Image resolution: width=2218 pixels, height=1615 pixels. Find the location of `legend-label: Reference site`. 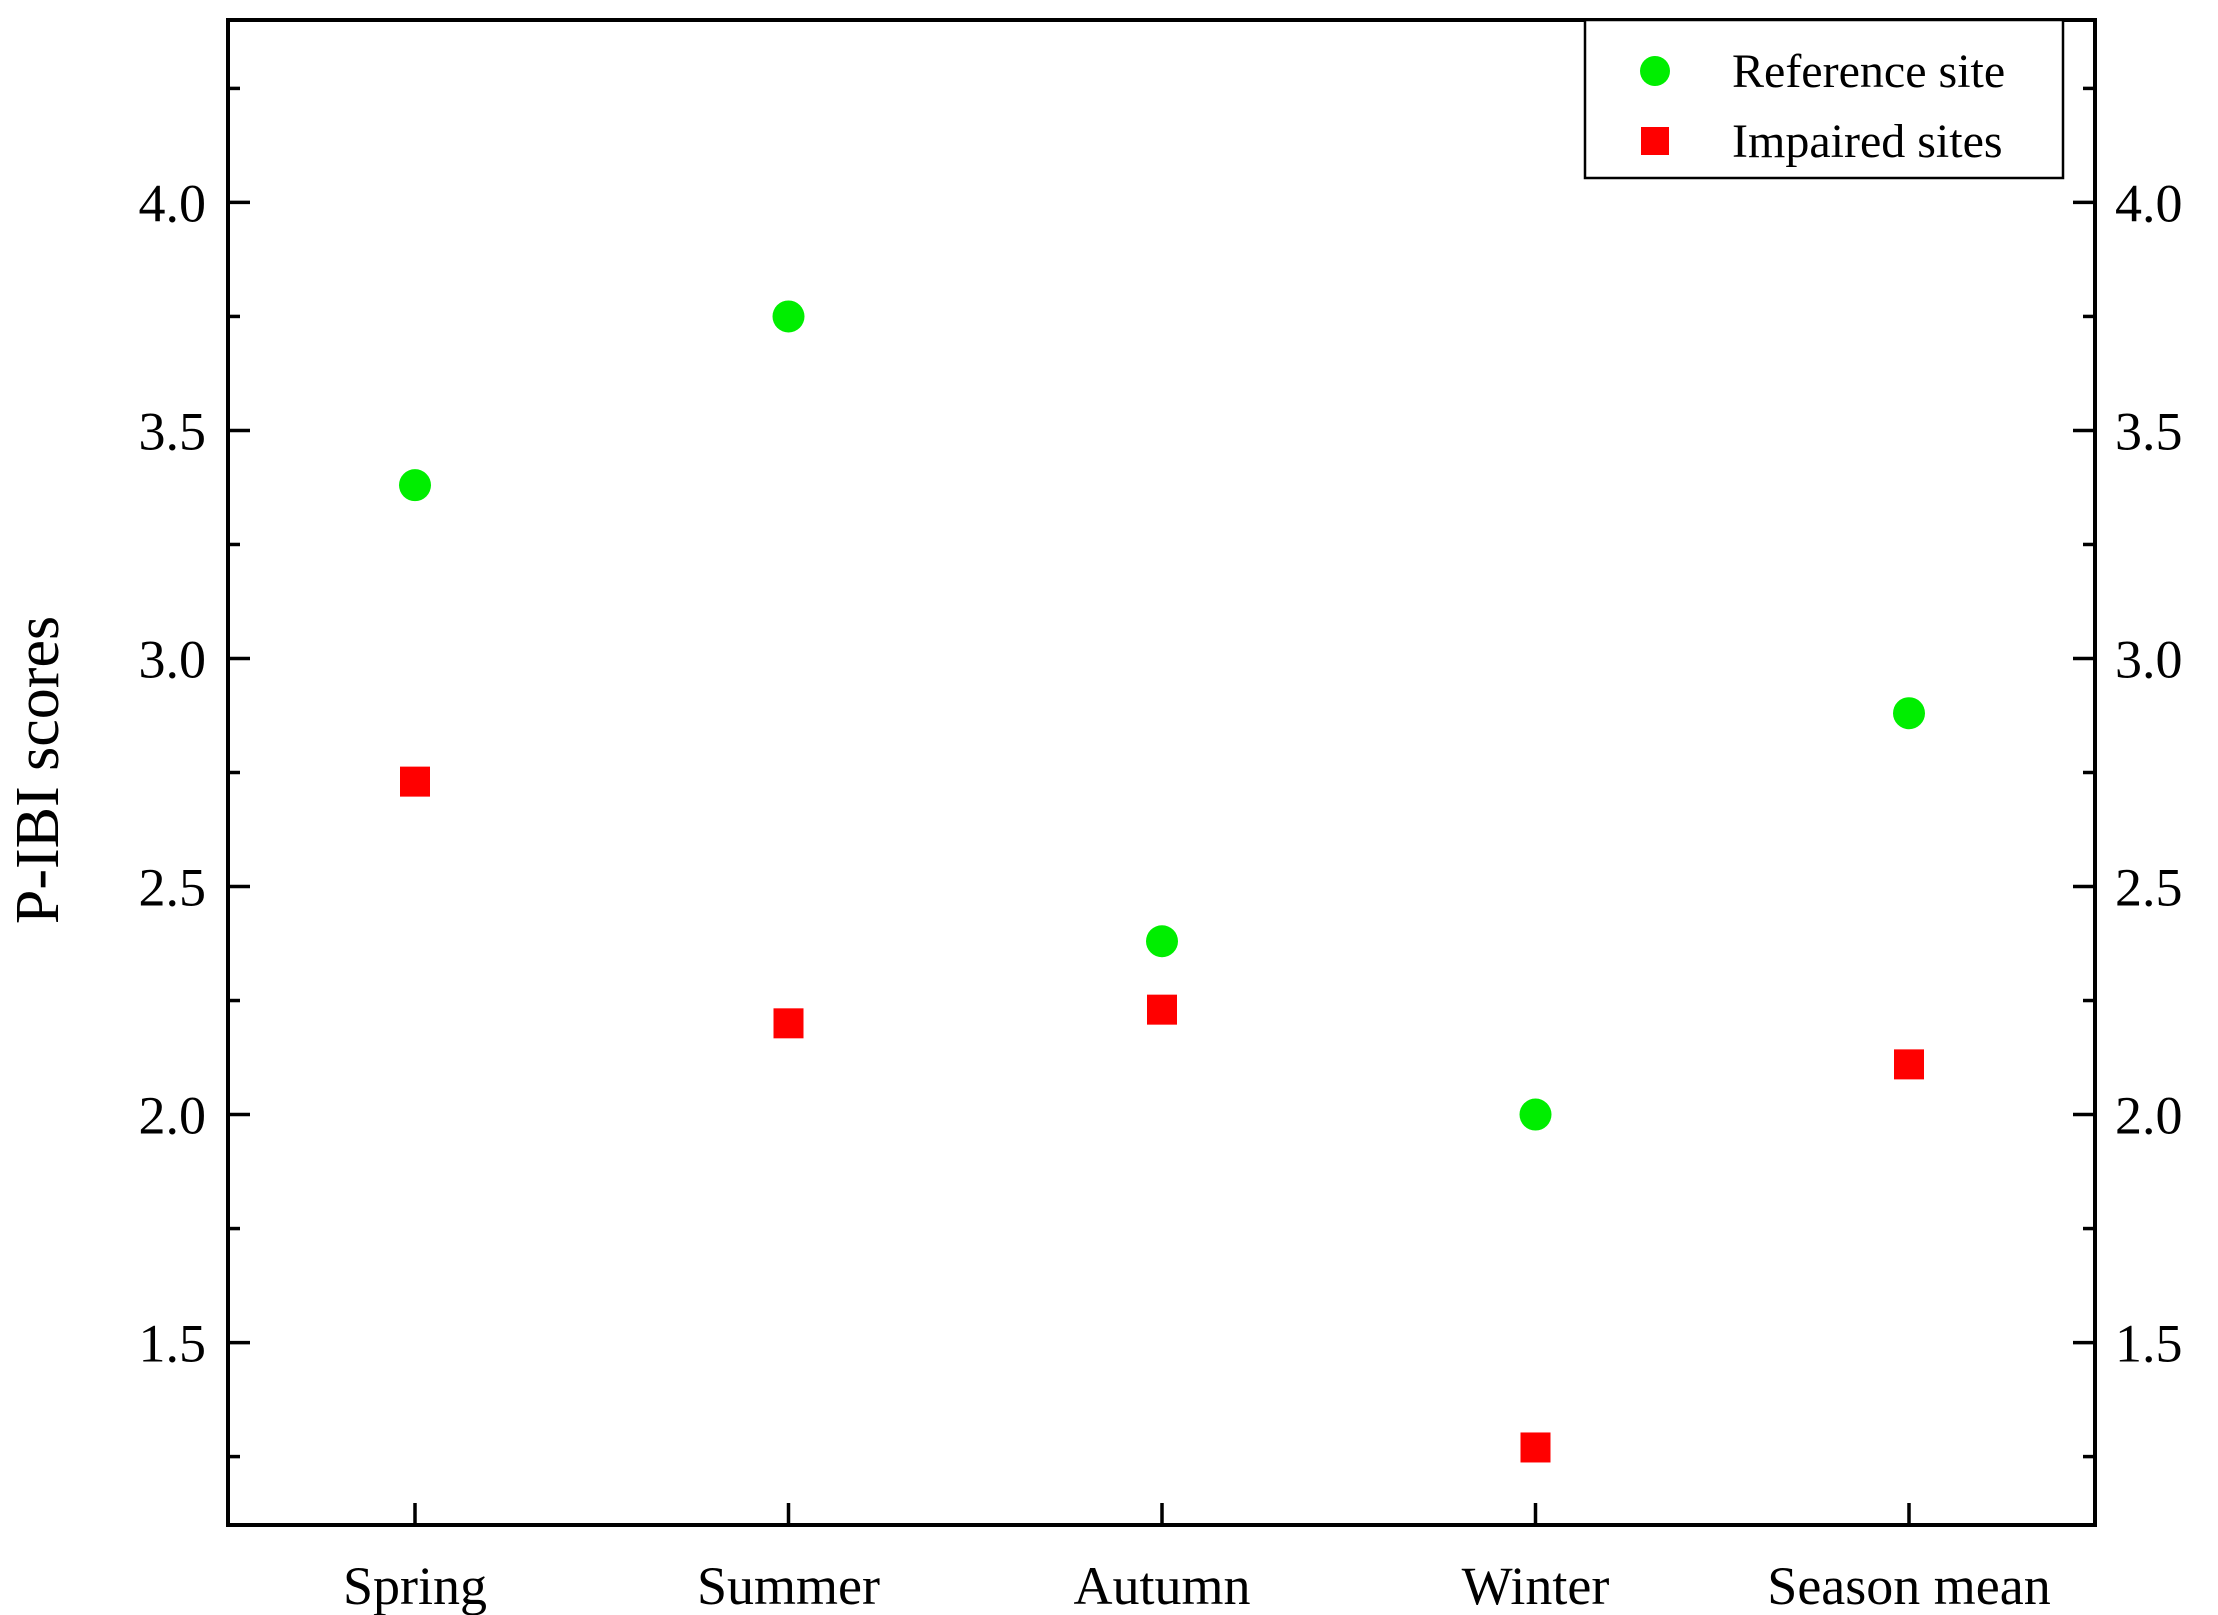

legend-label: Reference site is located at coordinates (1868, 71).